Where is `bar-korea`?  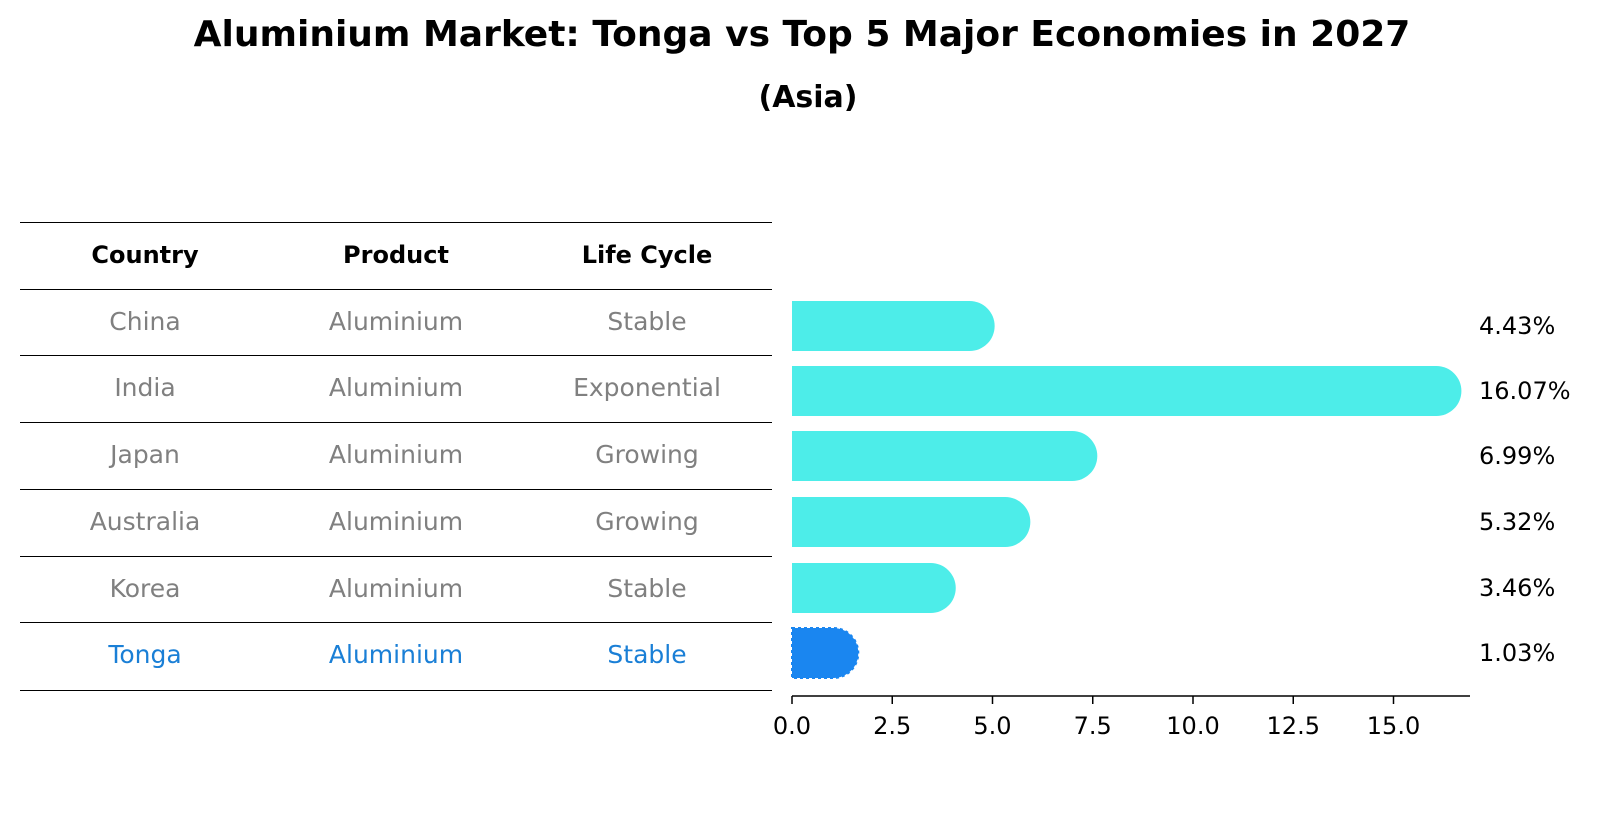
bar-korea is located at coordinates (874, 588).